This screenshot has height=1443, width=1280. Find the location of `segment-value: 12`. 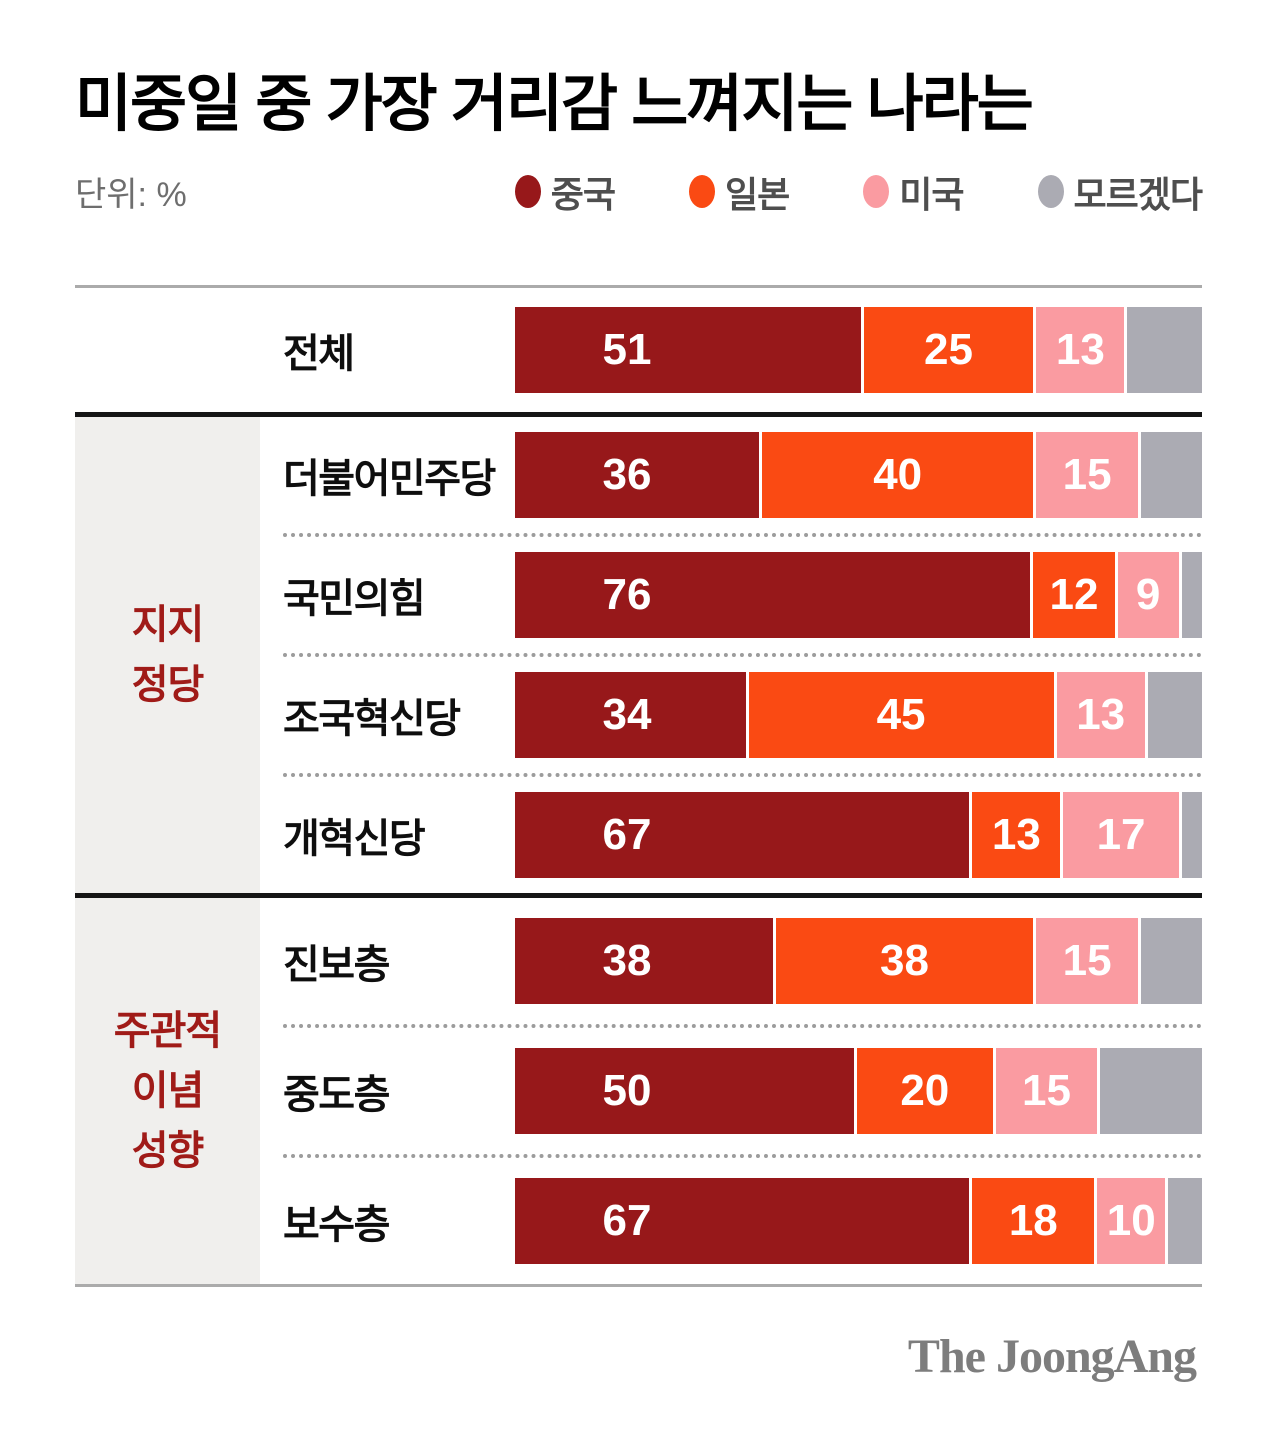

segment-value: 12 is located at coordinates (1074, 594).